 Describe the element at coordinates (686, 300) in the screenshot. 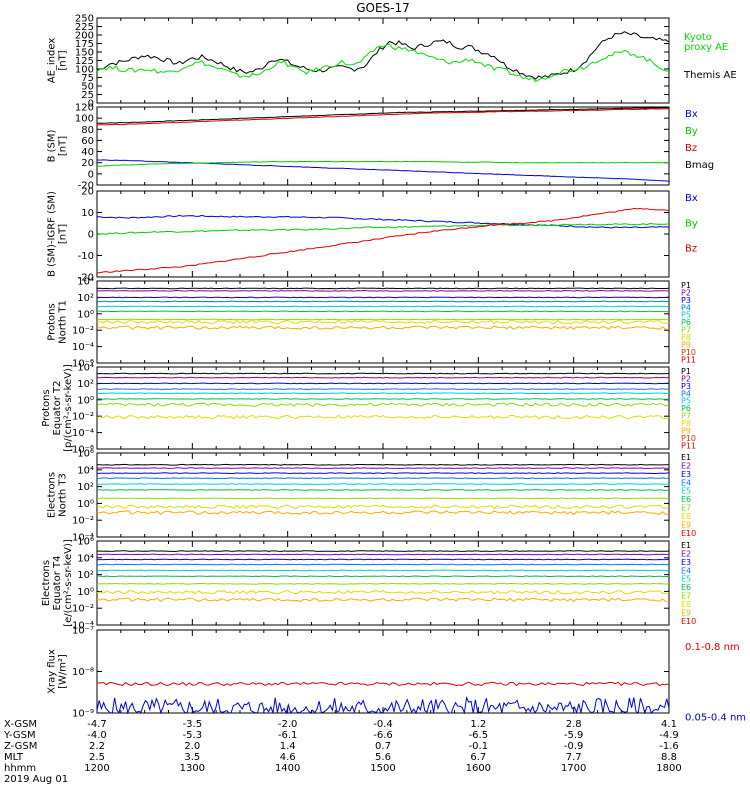

I see `panel-3-channel-label: P3` at that location.